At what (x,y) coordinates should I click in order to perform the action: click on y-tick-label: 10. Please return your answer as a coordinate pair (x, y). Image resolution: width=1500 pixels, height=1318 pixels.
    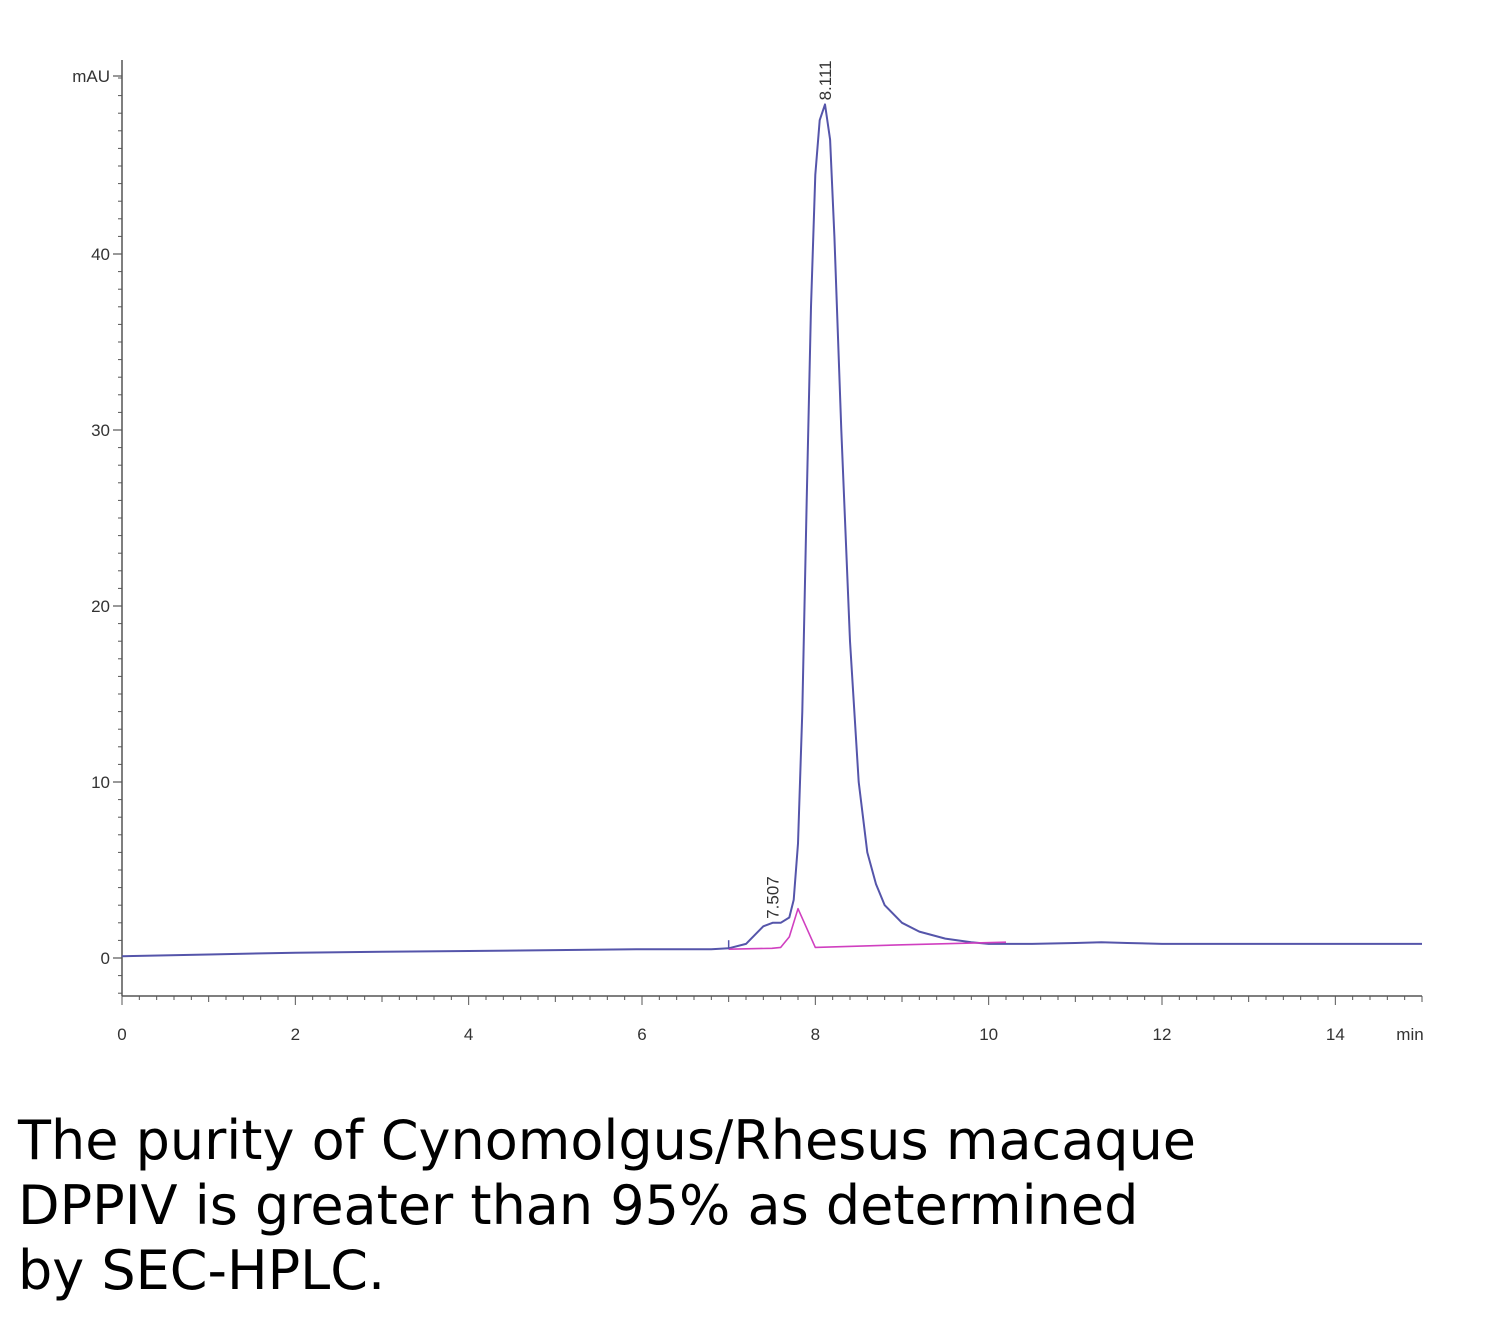
    Looking at the image, I should click on (100, 782).